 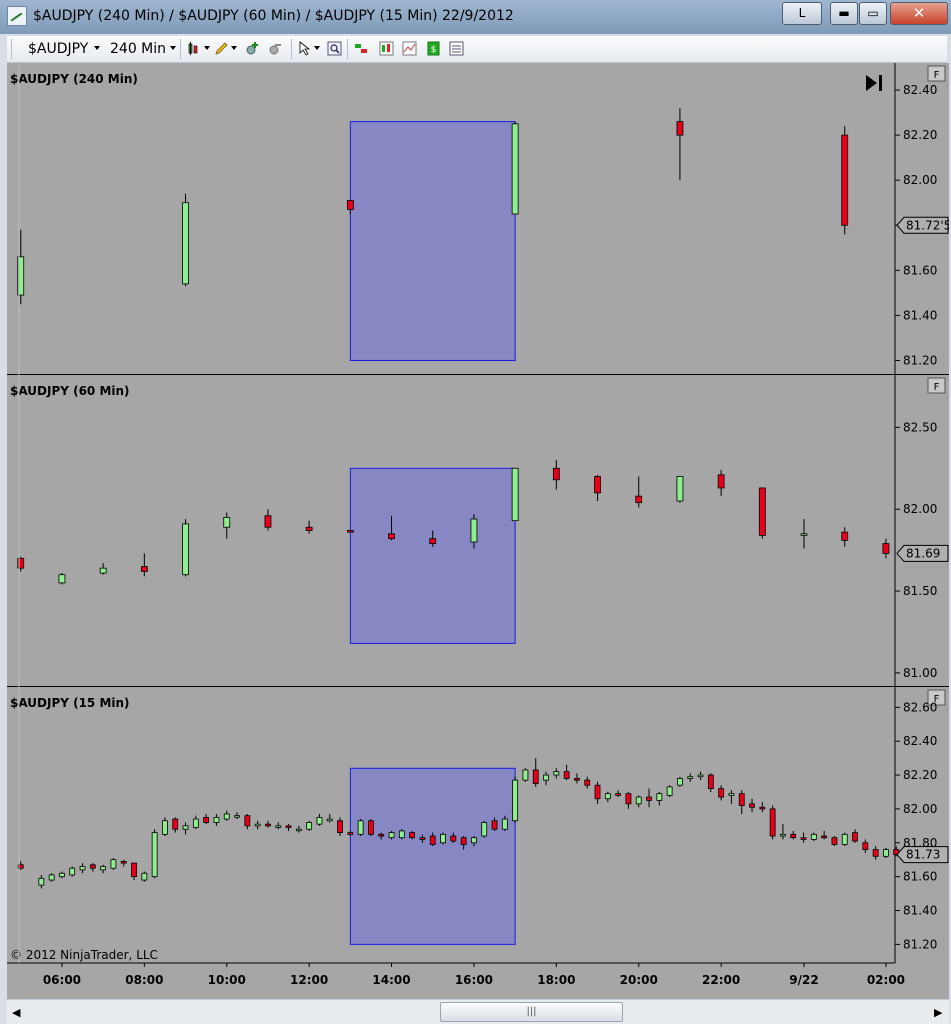 What do you see at coordinates (138, 49) in the screenshot?
I see `interval-selector: 240 Min` at bounding box center [138, 49].